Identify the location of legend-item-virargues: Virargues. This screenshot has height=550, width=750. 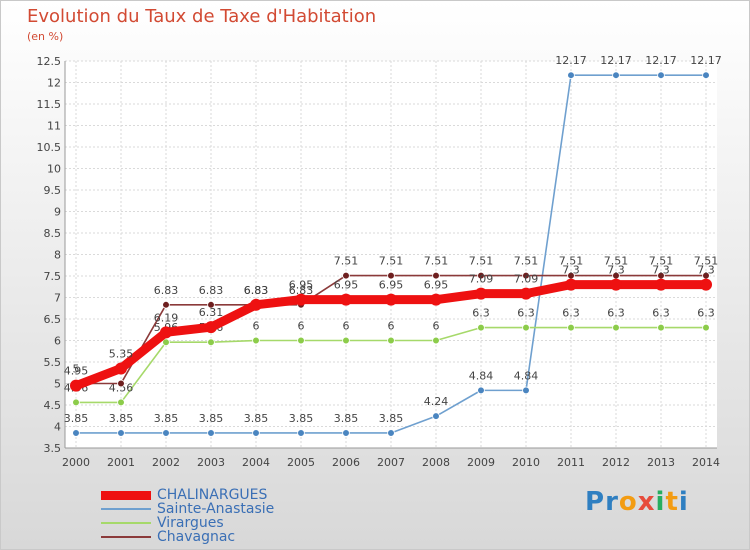
(162, 523).